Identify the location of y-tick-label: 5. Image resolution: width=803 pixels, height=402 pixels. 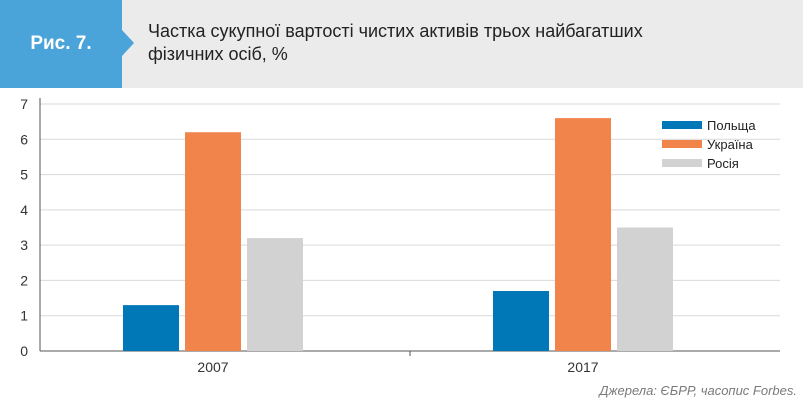
(24, 175).